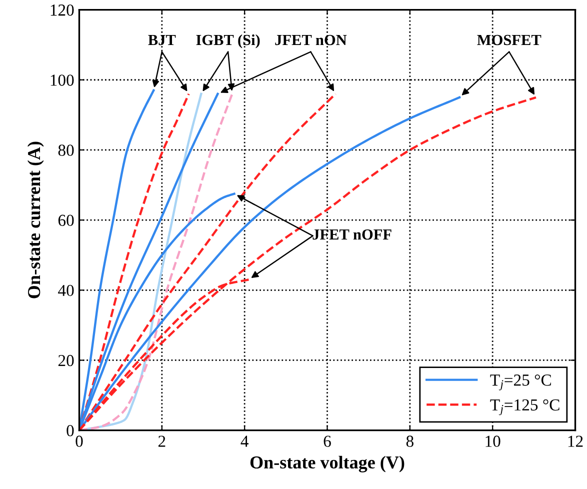 The height and width of the screenshot is (489, 587). Describe the element at coordinates (311, 40) in the screenshot. I see `annotation: JFET nON` at that location.